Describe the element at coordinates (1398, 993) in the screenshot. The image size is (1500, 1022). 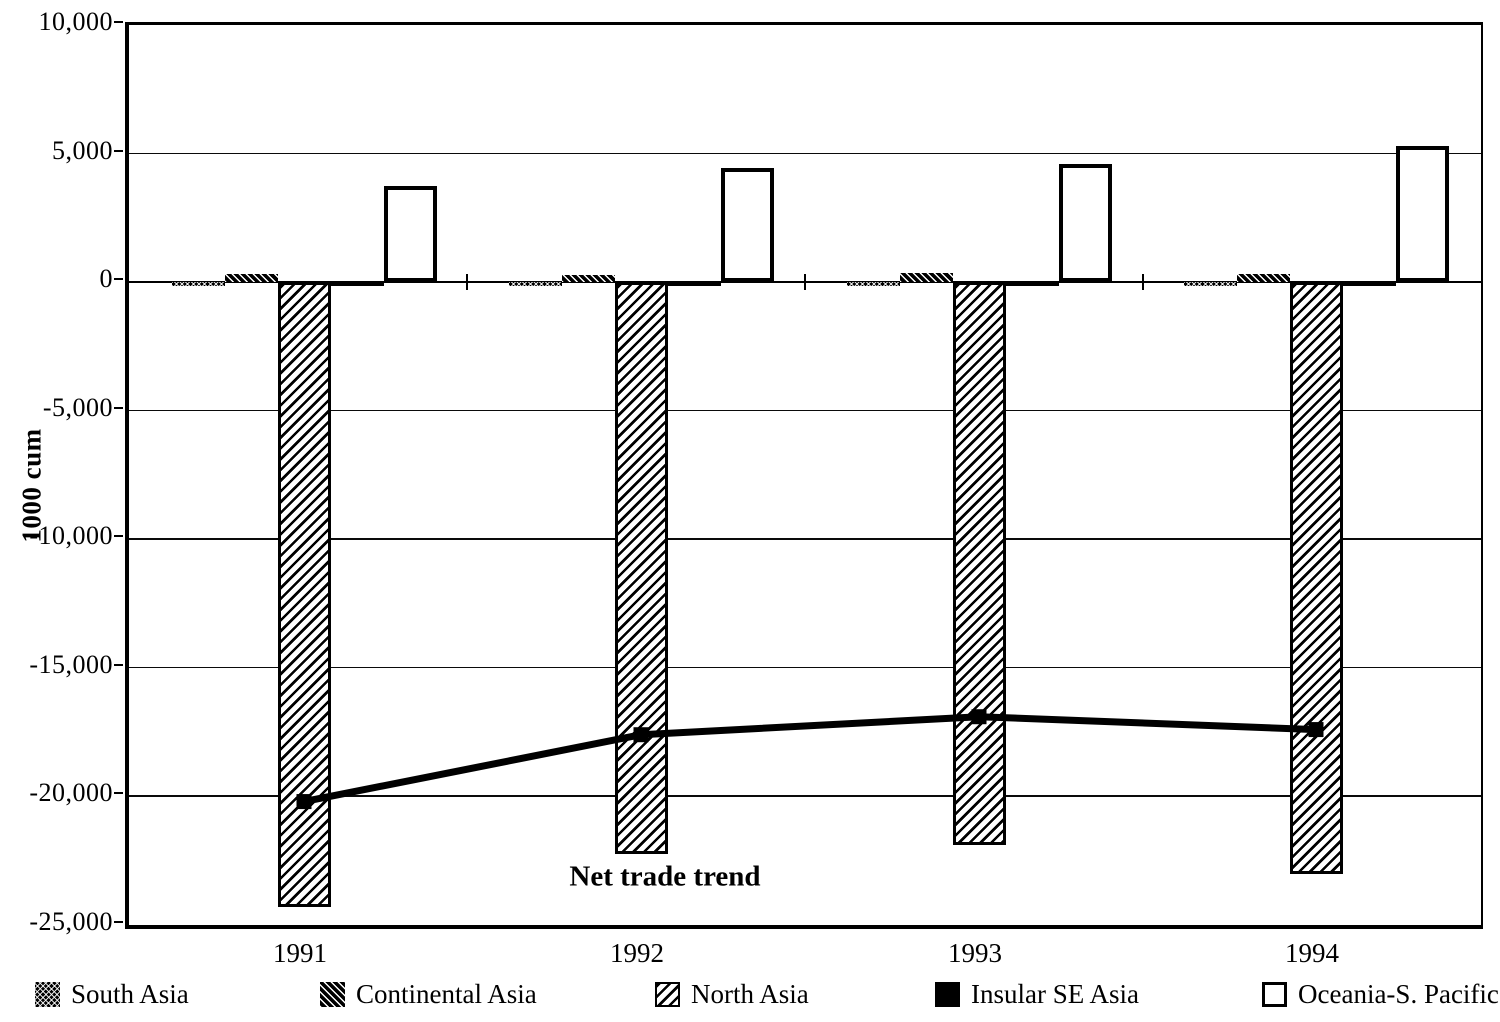
I see `legend-label: Oceania-S. Pacific` at that location.